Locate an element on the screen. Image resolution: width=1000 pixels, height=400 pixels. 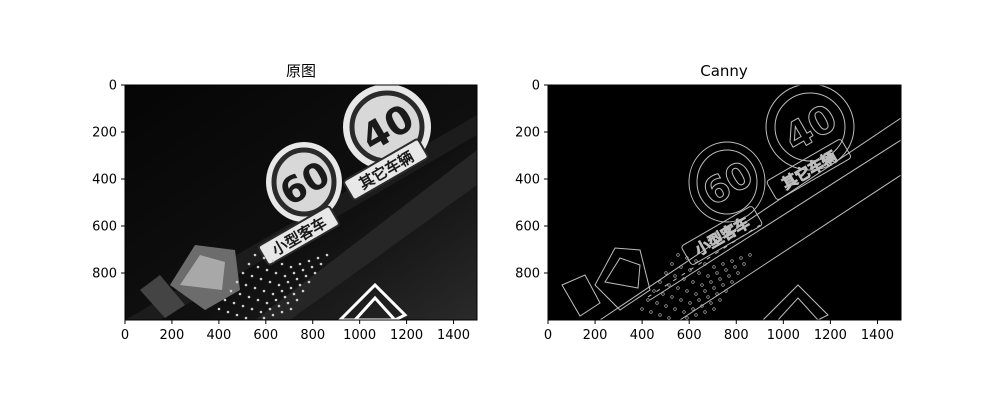
original-x-axis: 0 200 400 600 800 1000 1200 1400 is located at coordinates (295, 331).